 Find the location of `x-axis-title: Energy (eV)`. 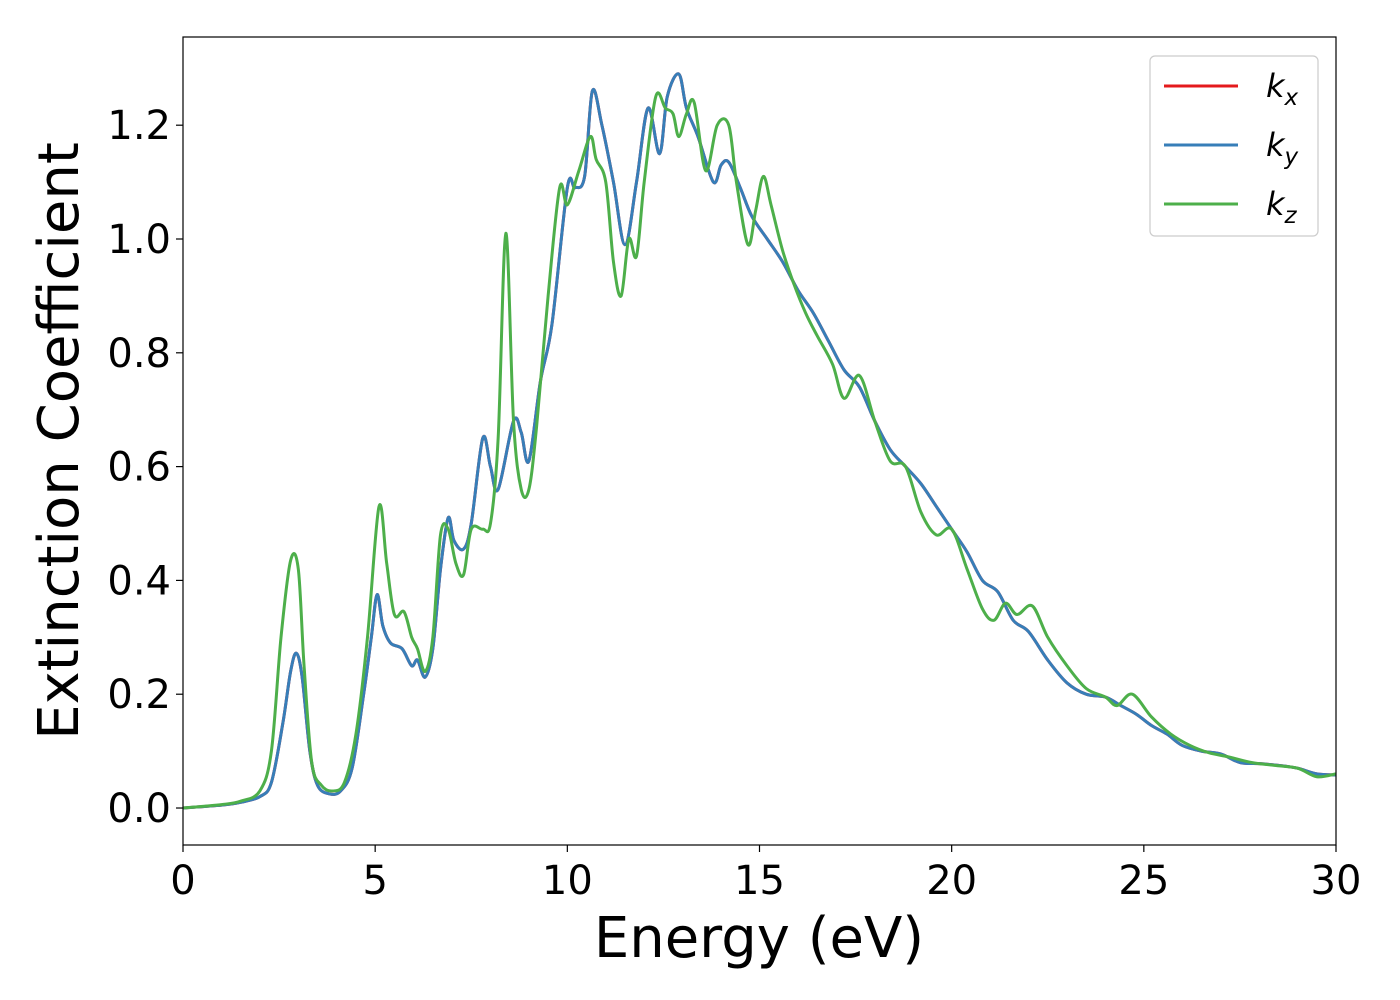

x-axis-title: Energy (eV) is located at coordinates (759, 938).